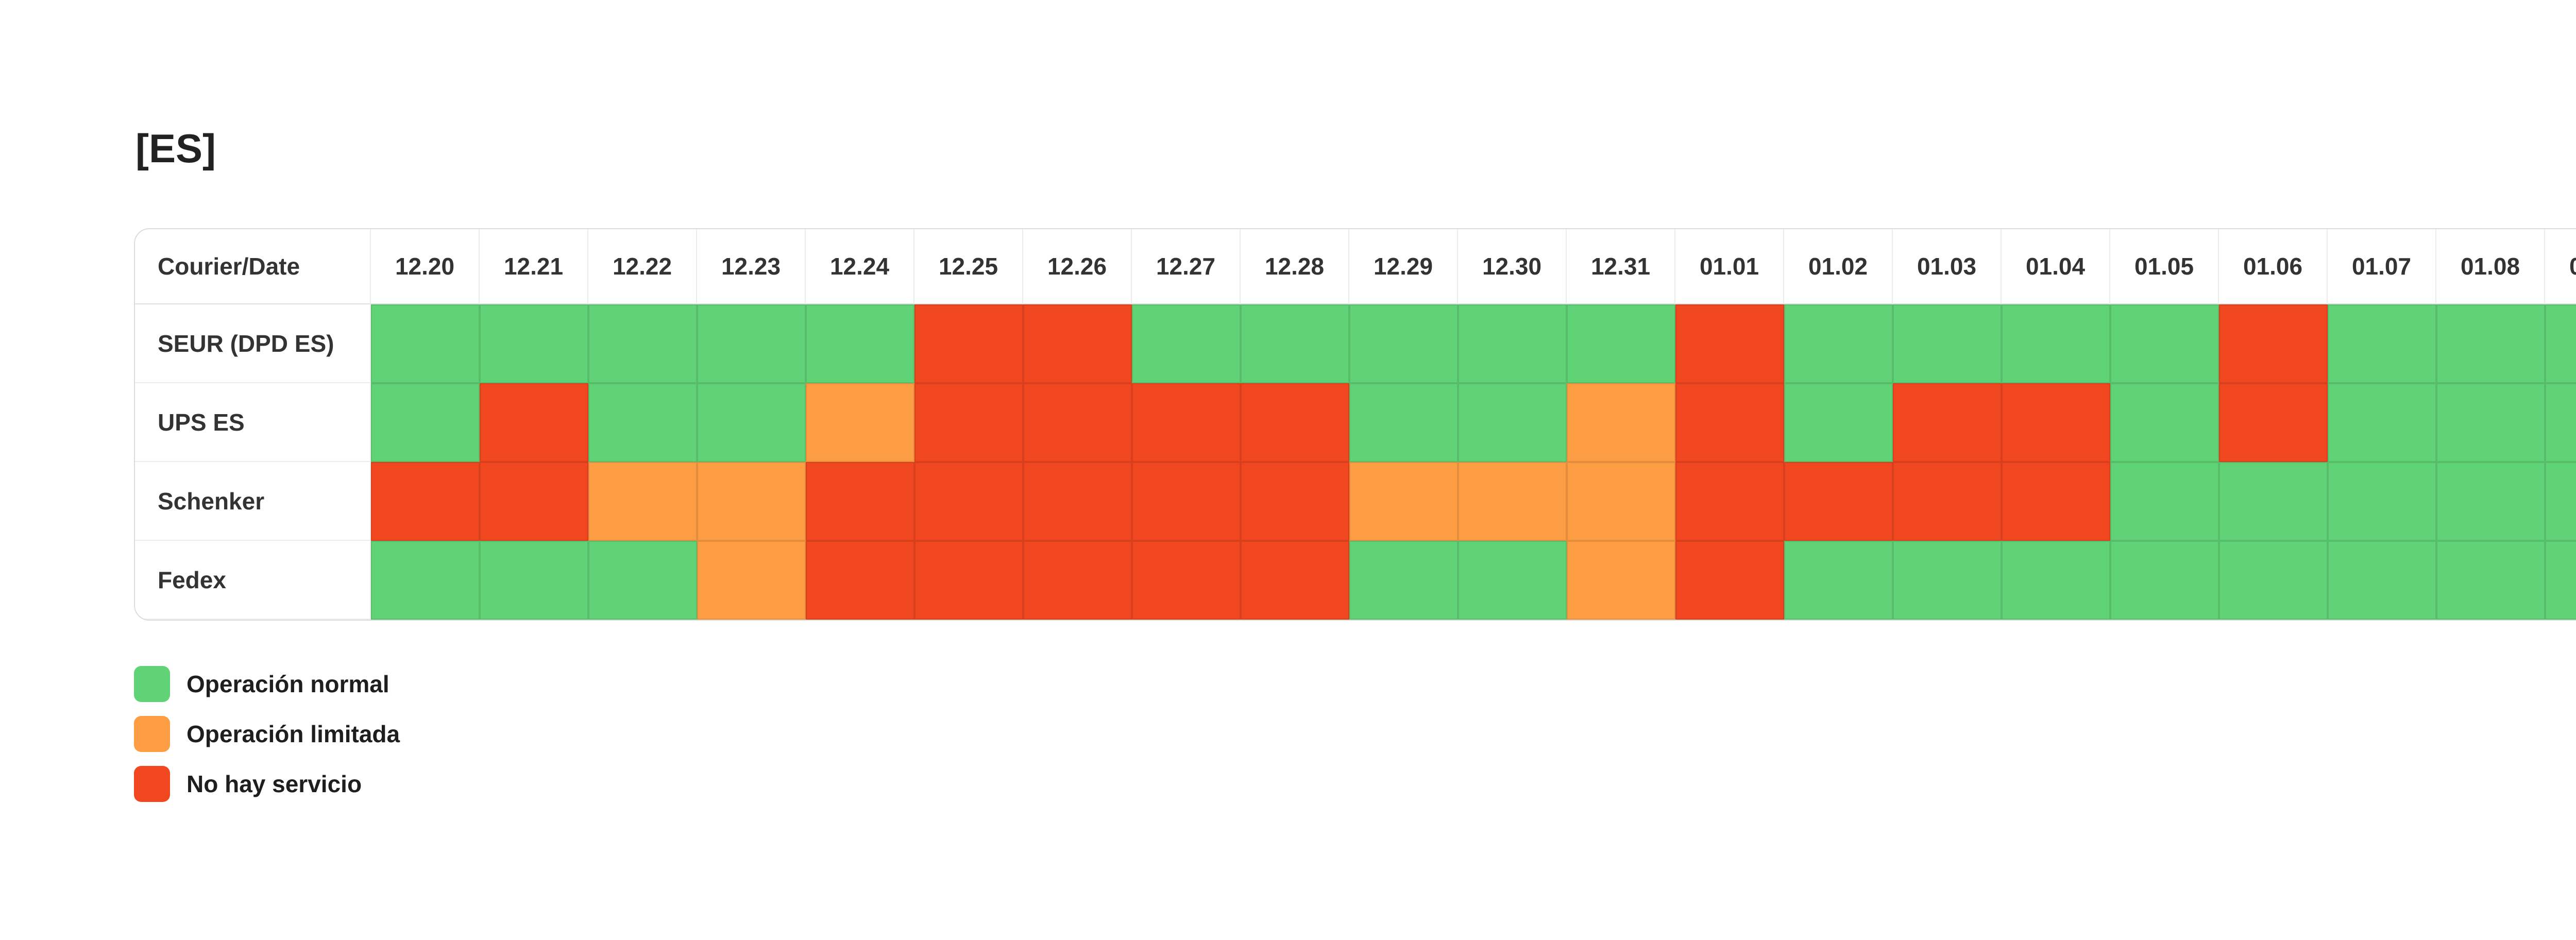 The width and height of the screenshot is (2576, 940). What do you see at coordinates (1295, 266) in the screenshot?
I see `date-header-cell: 12.28` at bounding box center [1295, 266].